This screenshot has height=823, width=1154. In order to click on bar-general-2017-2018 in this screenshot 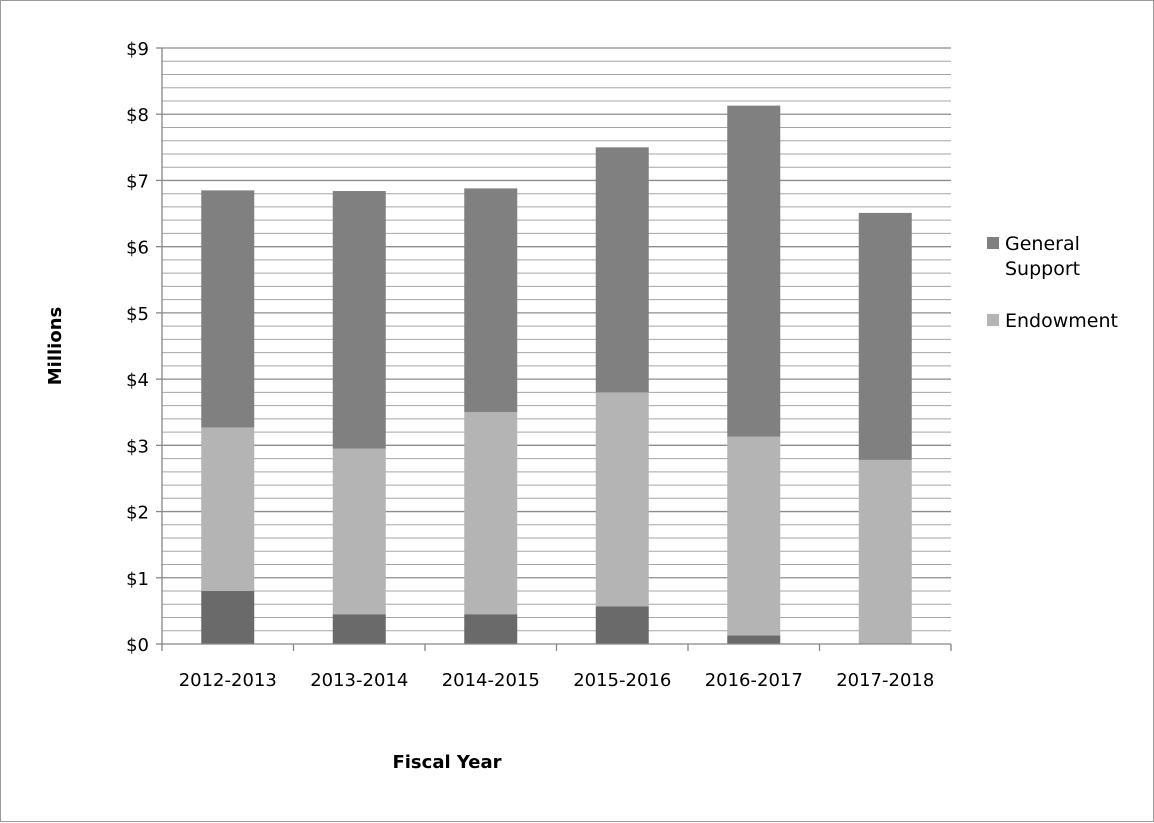, I will do `click(885, 336)`.